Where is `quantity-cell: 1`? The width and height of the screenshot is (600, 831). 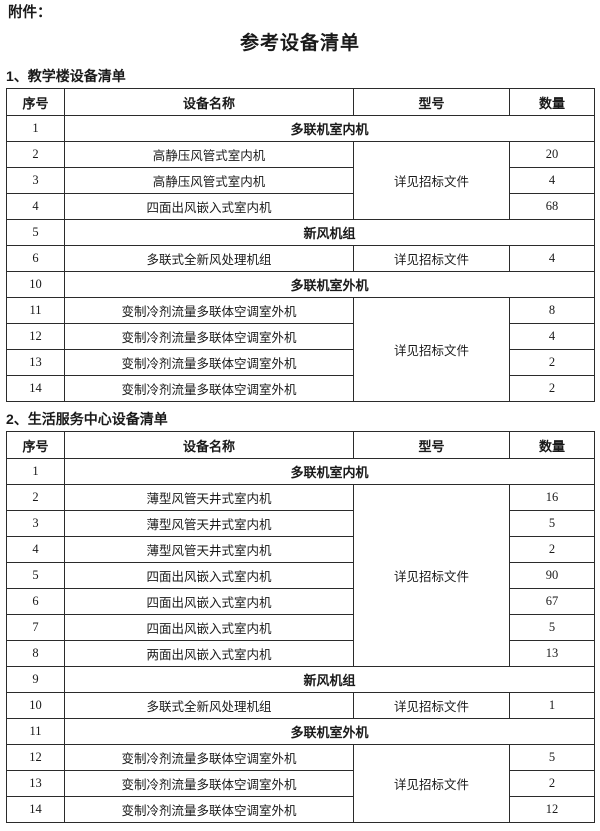 quantity-cell: 1 is located at coordinates (552, 705).